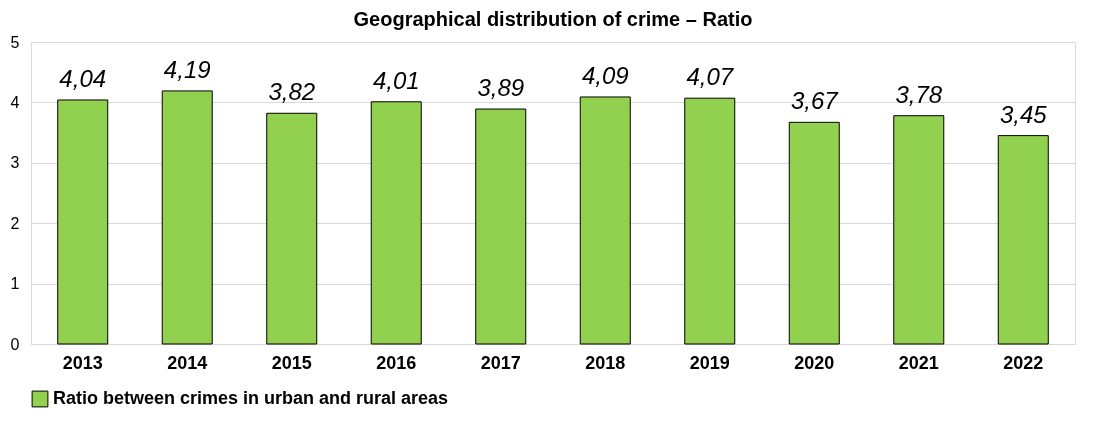 This screenshot has width=1105, height=439. Describe the element at coordinates (553, 19) in the screenshot. I see `chart-title: Geographical distribution of crime – Ratio` at that location.